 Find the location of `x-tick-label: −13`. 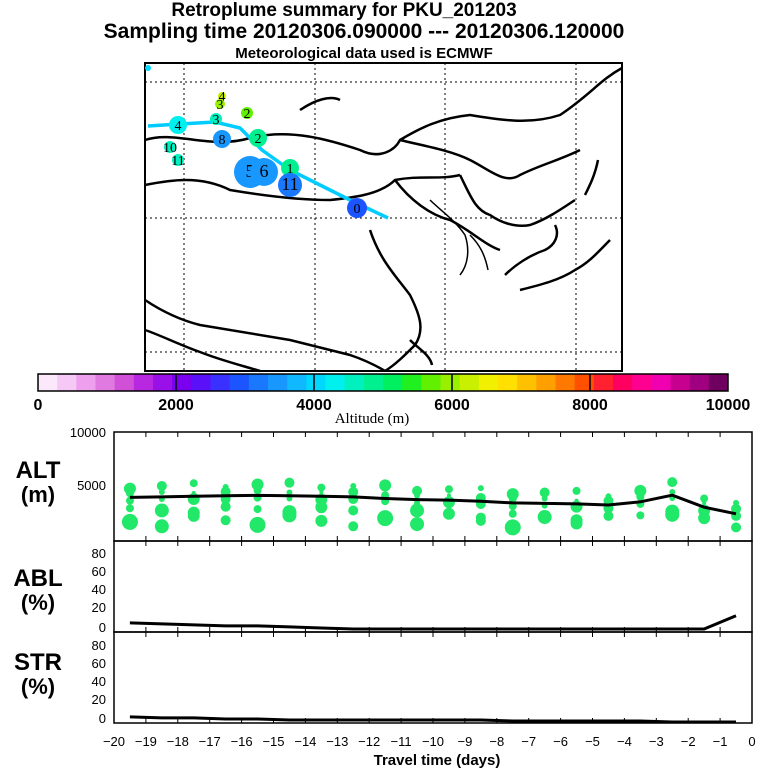

x-tick-label: −13 is located at coordinates (337, 741).